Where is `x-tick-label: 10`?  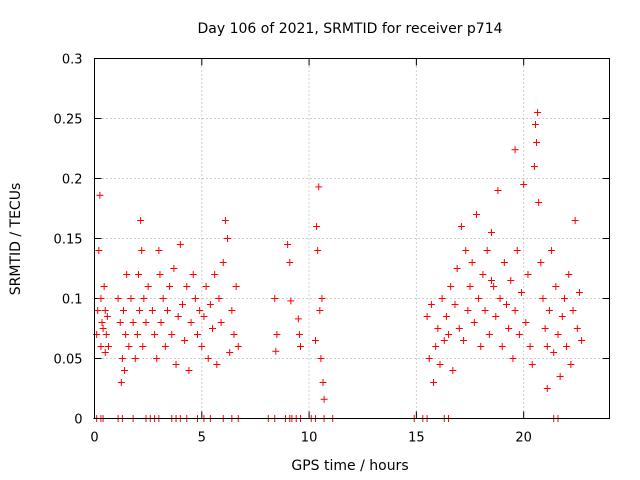
x-tick-label: 10 is located at coordinates (309, 438).